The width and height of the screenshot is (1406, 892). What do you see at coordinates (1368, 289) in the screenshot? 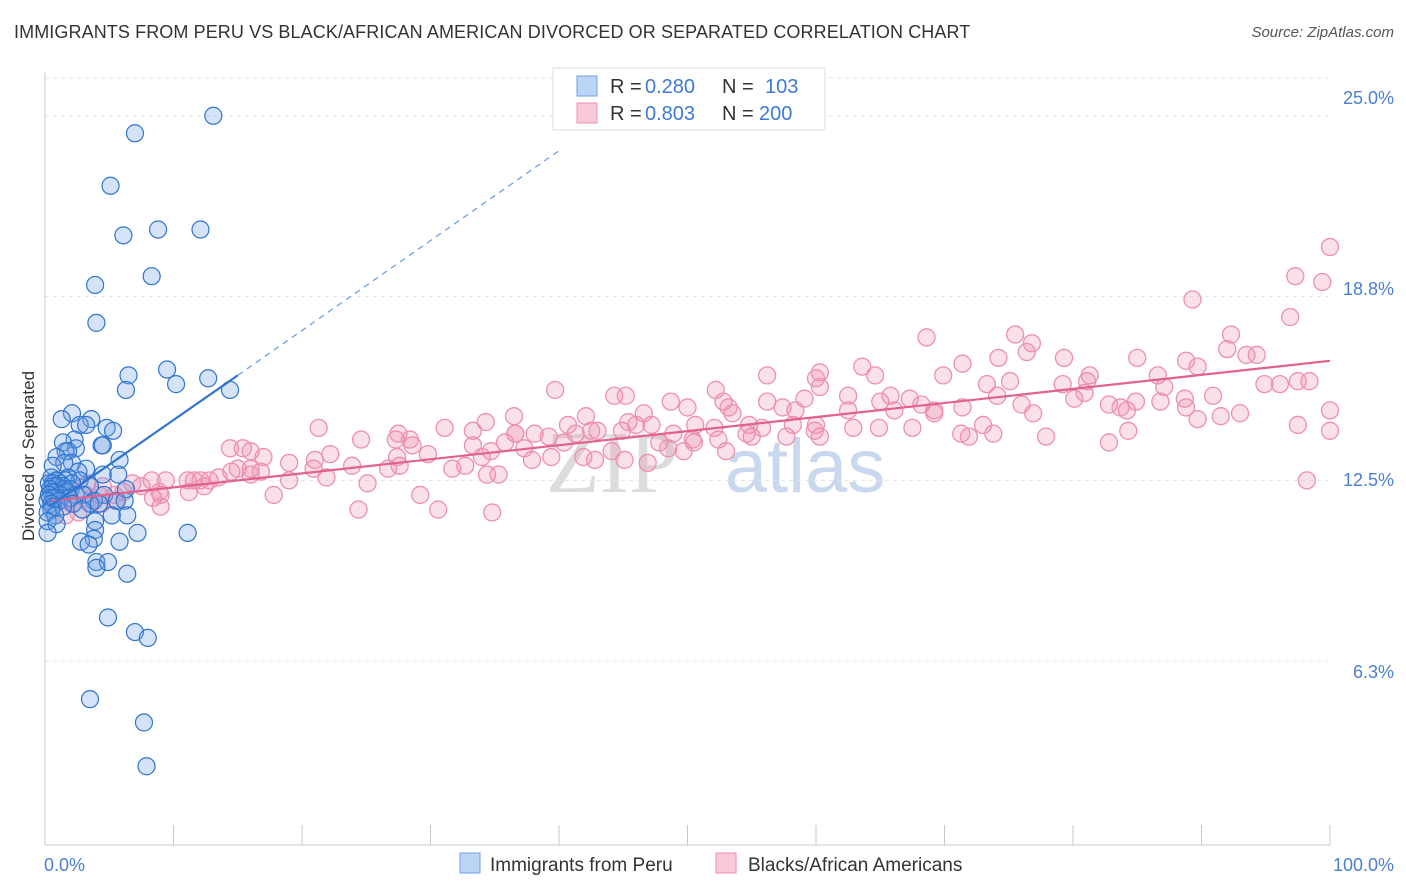
I see `y-tick-label-18-8: 18.8%` at bounding box center [1368, 289].